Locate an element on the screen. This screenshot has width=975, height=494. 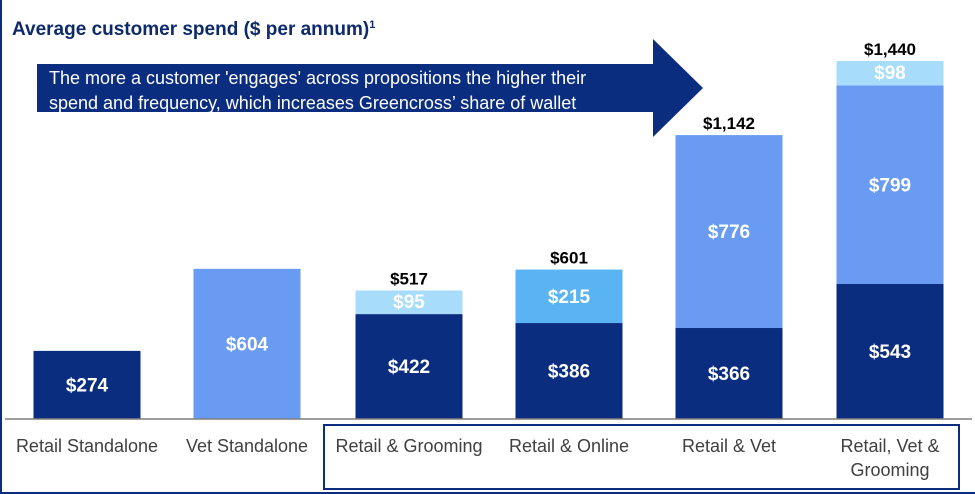
bar-4-segment-1-label: $386 is located at coordinates (569, 372).